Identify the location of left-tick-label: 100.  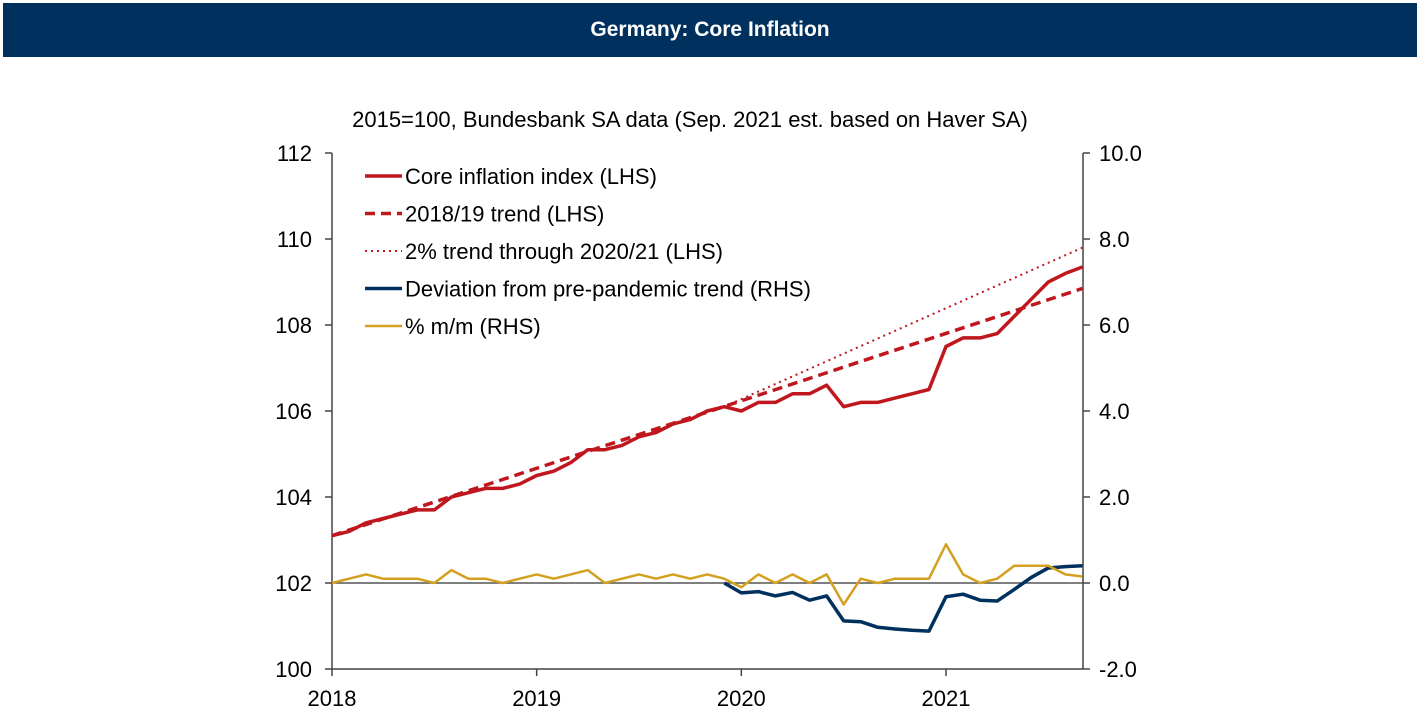
(293, 669).